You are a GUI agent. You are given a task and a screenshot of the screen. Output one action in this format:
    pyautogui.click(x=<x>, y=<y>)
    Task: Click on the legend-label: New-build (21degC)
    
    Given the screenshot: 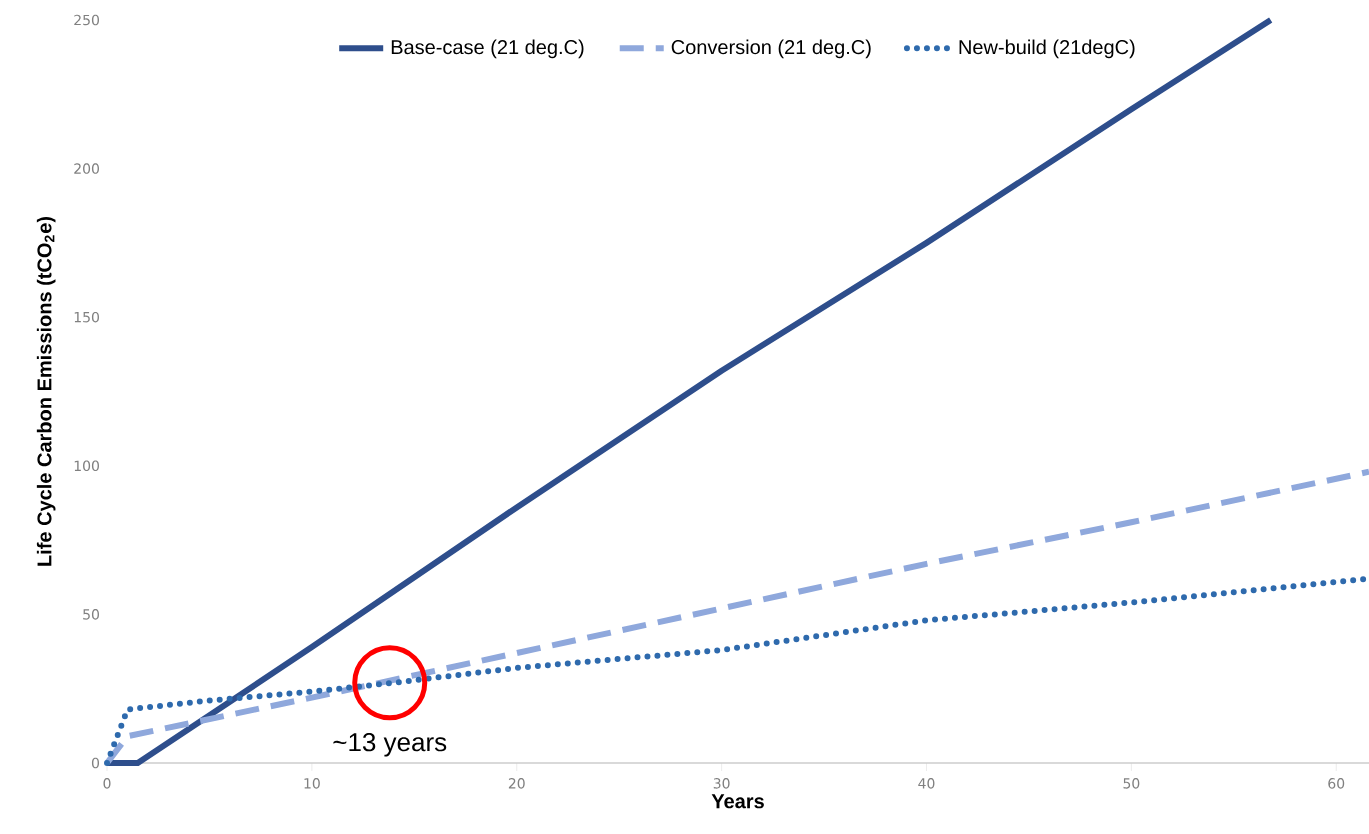 What is the action you would take?
    pyautogui.click(x=1047, y=49)
    